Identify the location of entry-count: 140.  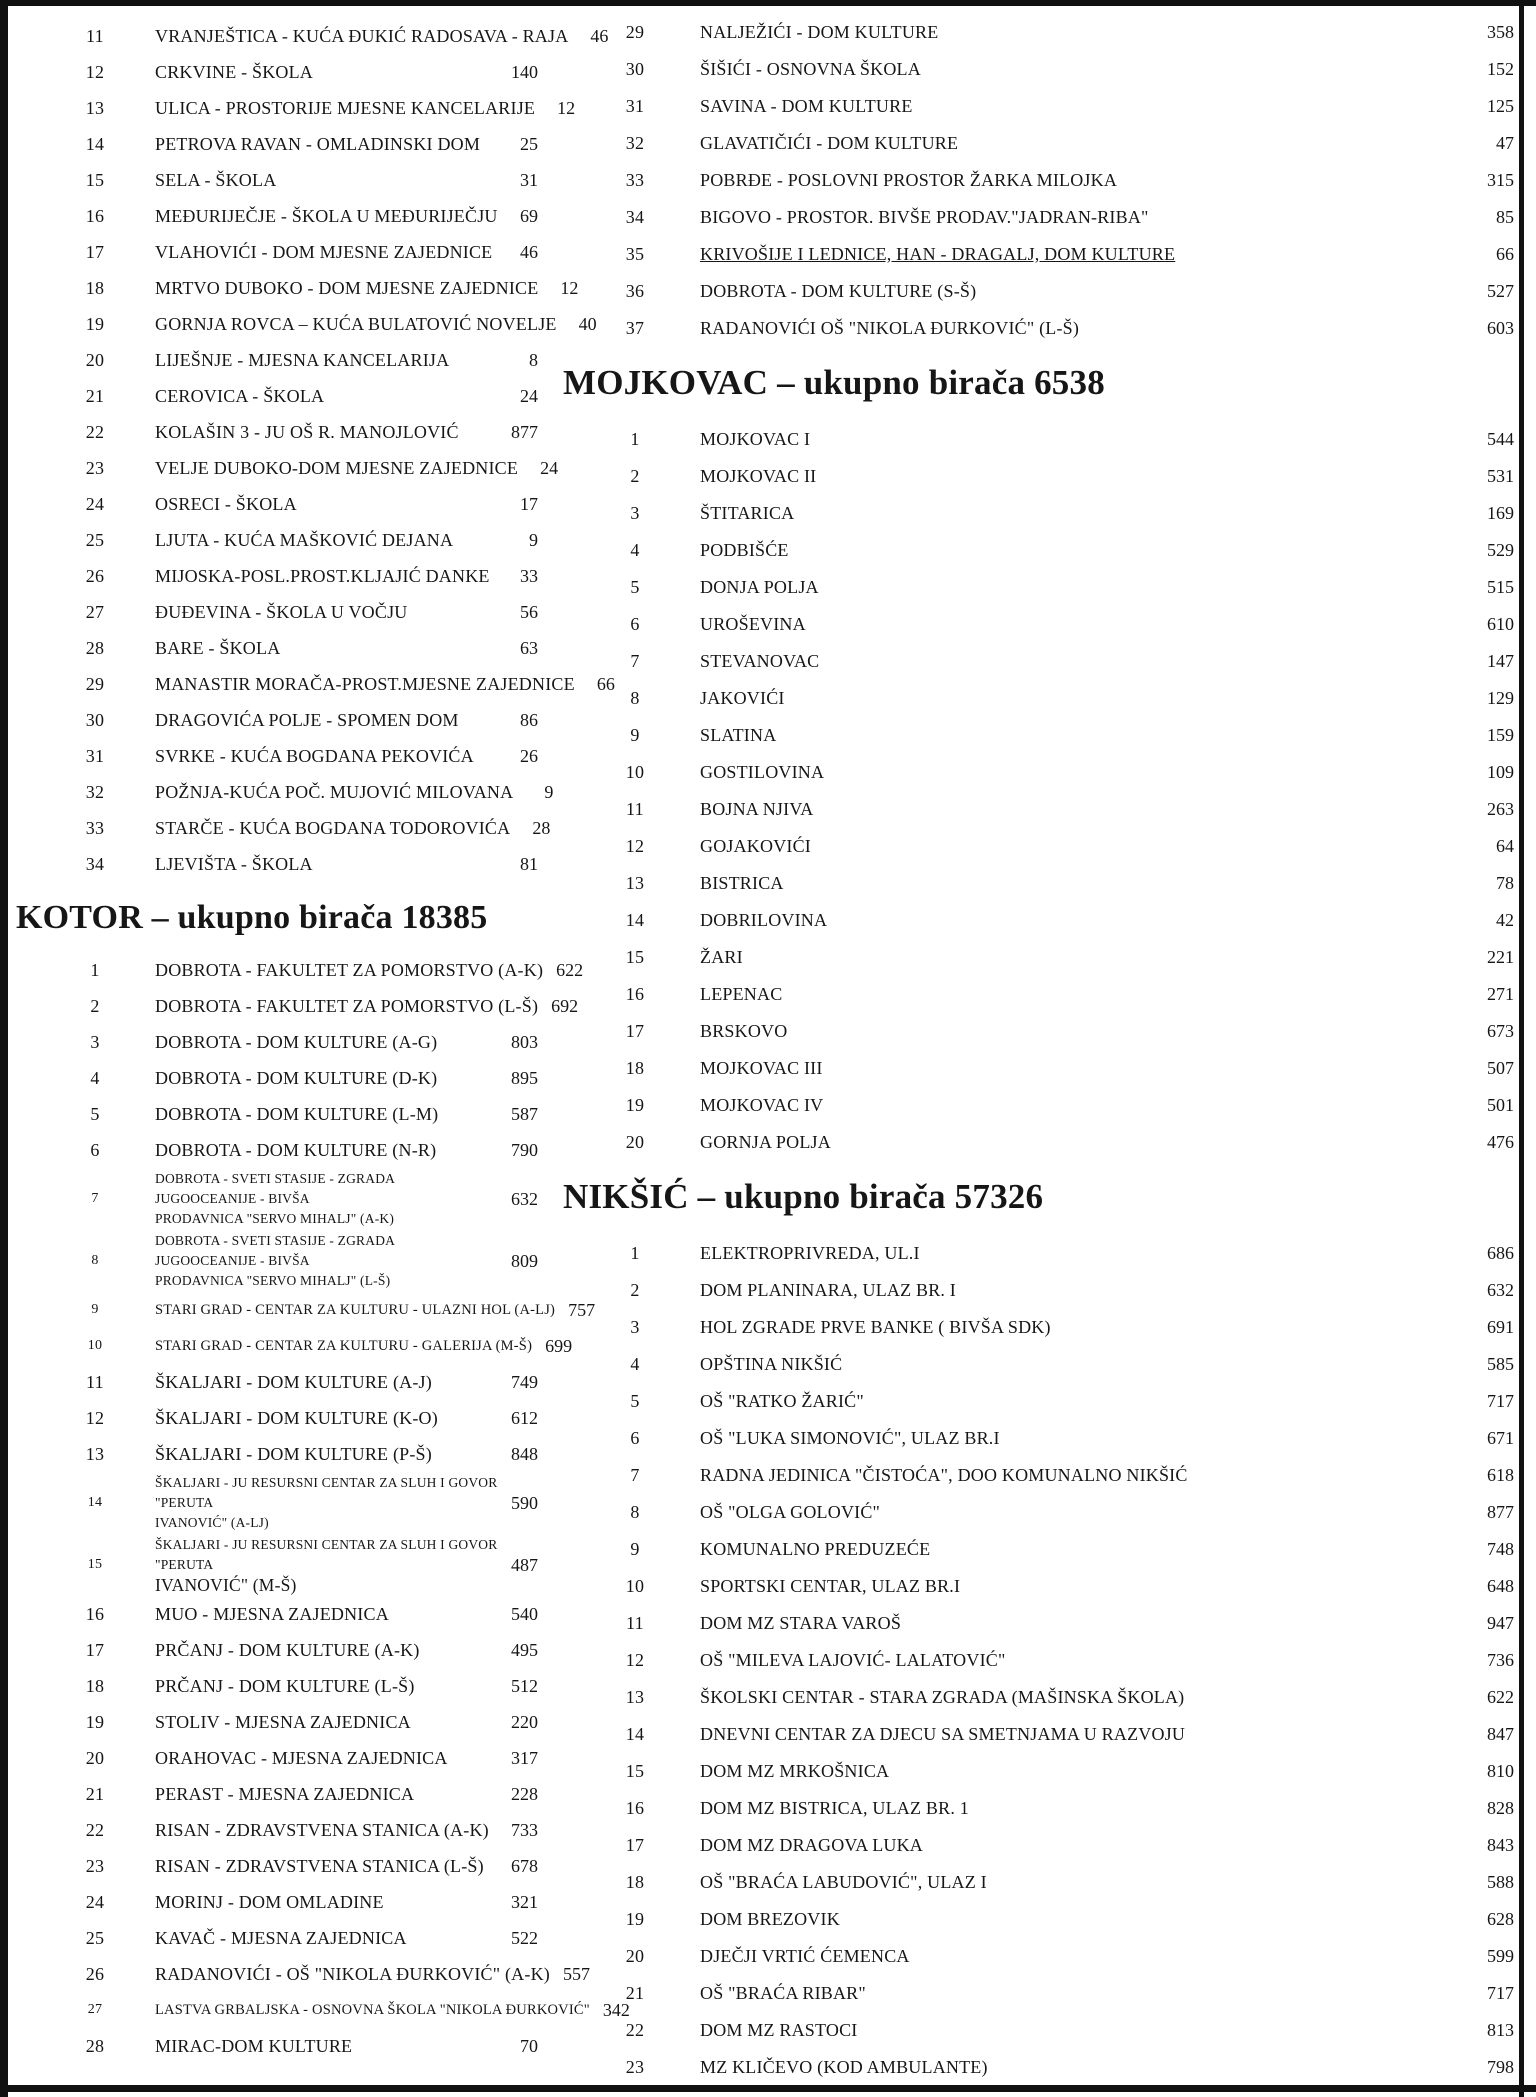
(524, 71).